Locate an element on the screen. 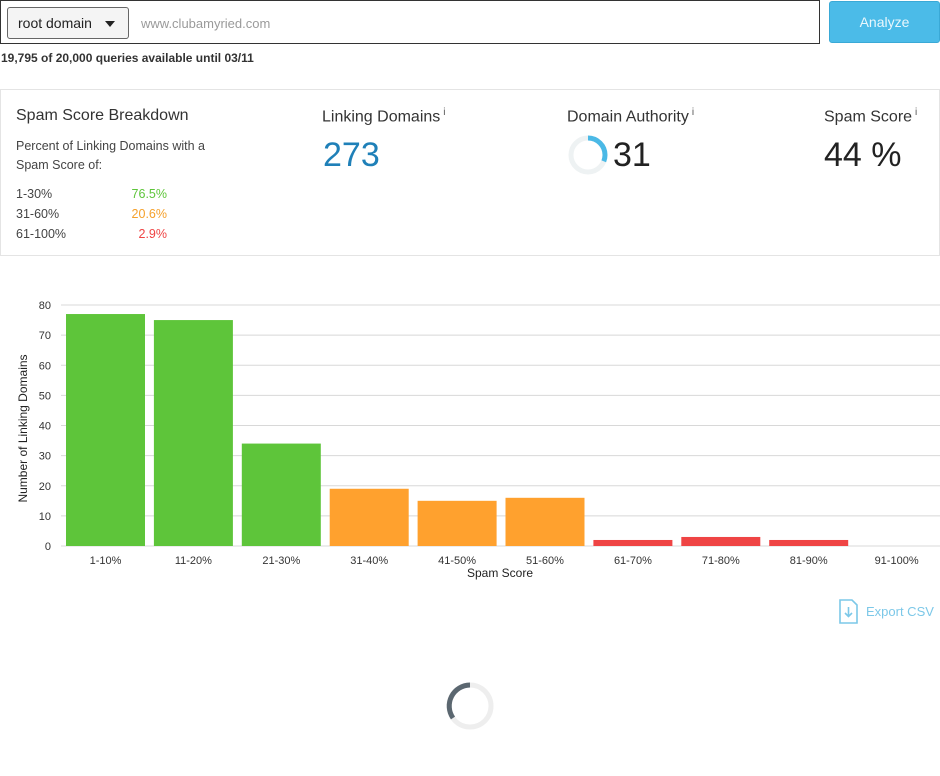  x-tick-label: 31-40% is located at coordinates (369, 561).